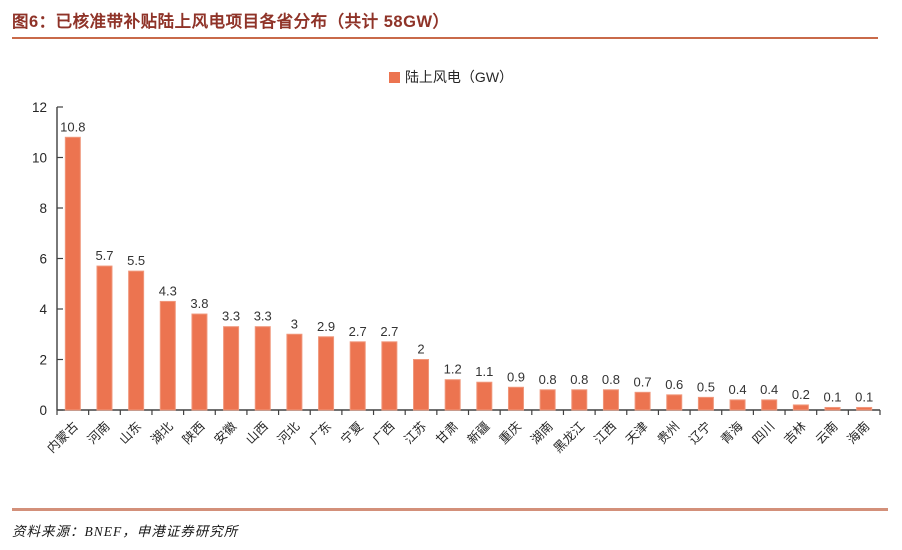 Image resolution: width=902 pixels, height=550 pixels. I want to click on bar-value-label: 5.7, so click(104, 255).